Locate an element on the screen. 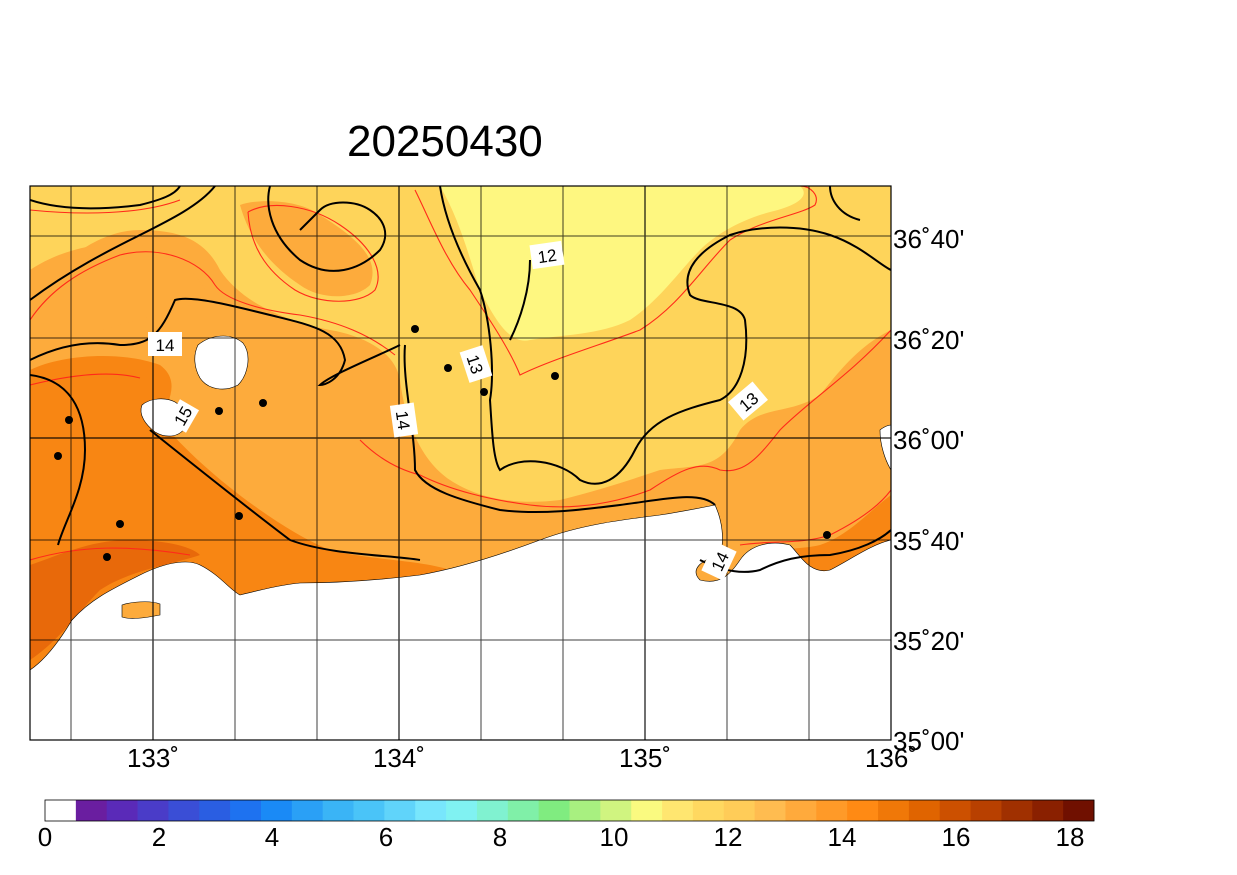 The height and width of the screenshot is (875, 1237). colorbar-label: 10 is located at coordinates (614, 837).